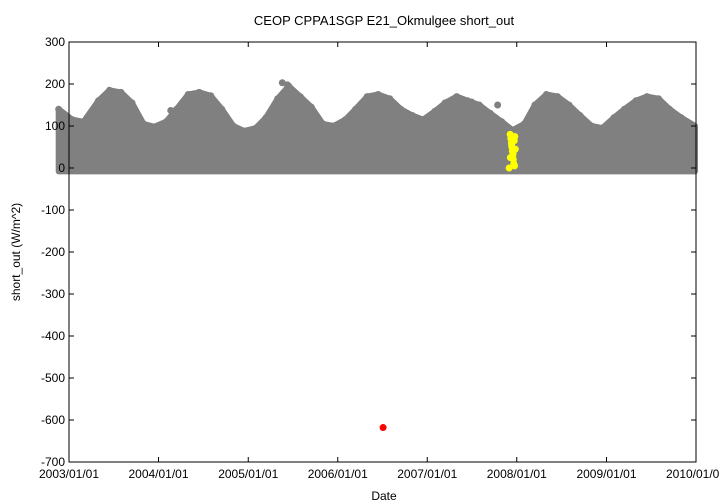 The width and height of the screenshot is (720, 504). Describe the element at coordinates (55, 42) in the screenshot. I see `y-tick-label: 300` at that location.